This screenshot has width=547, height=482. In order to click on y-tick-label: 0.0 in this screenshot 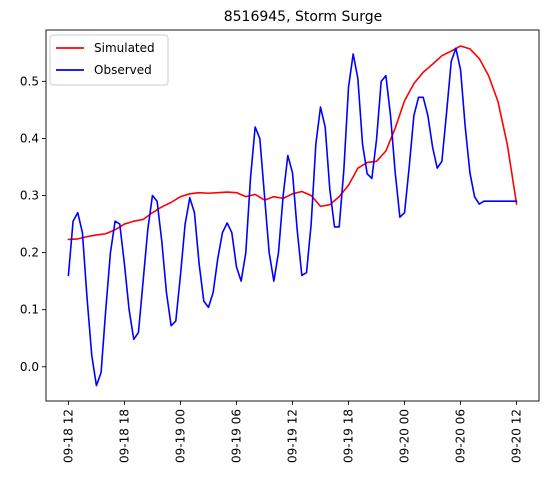, I will do `click(29, 367)`.